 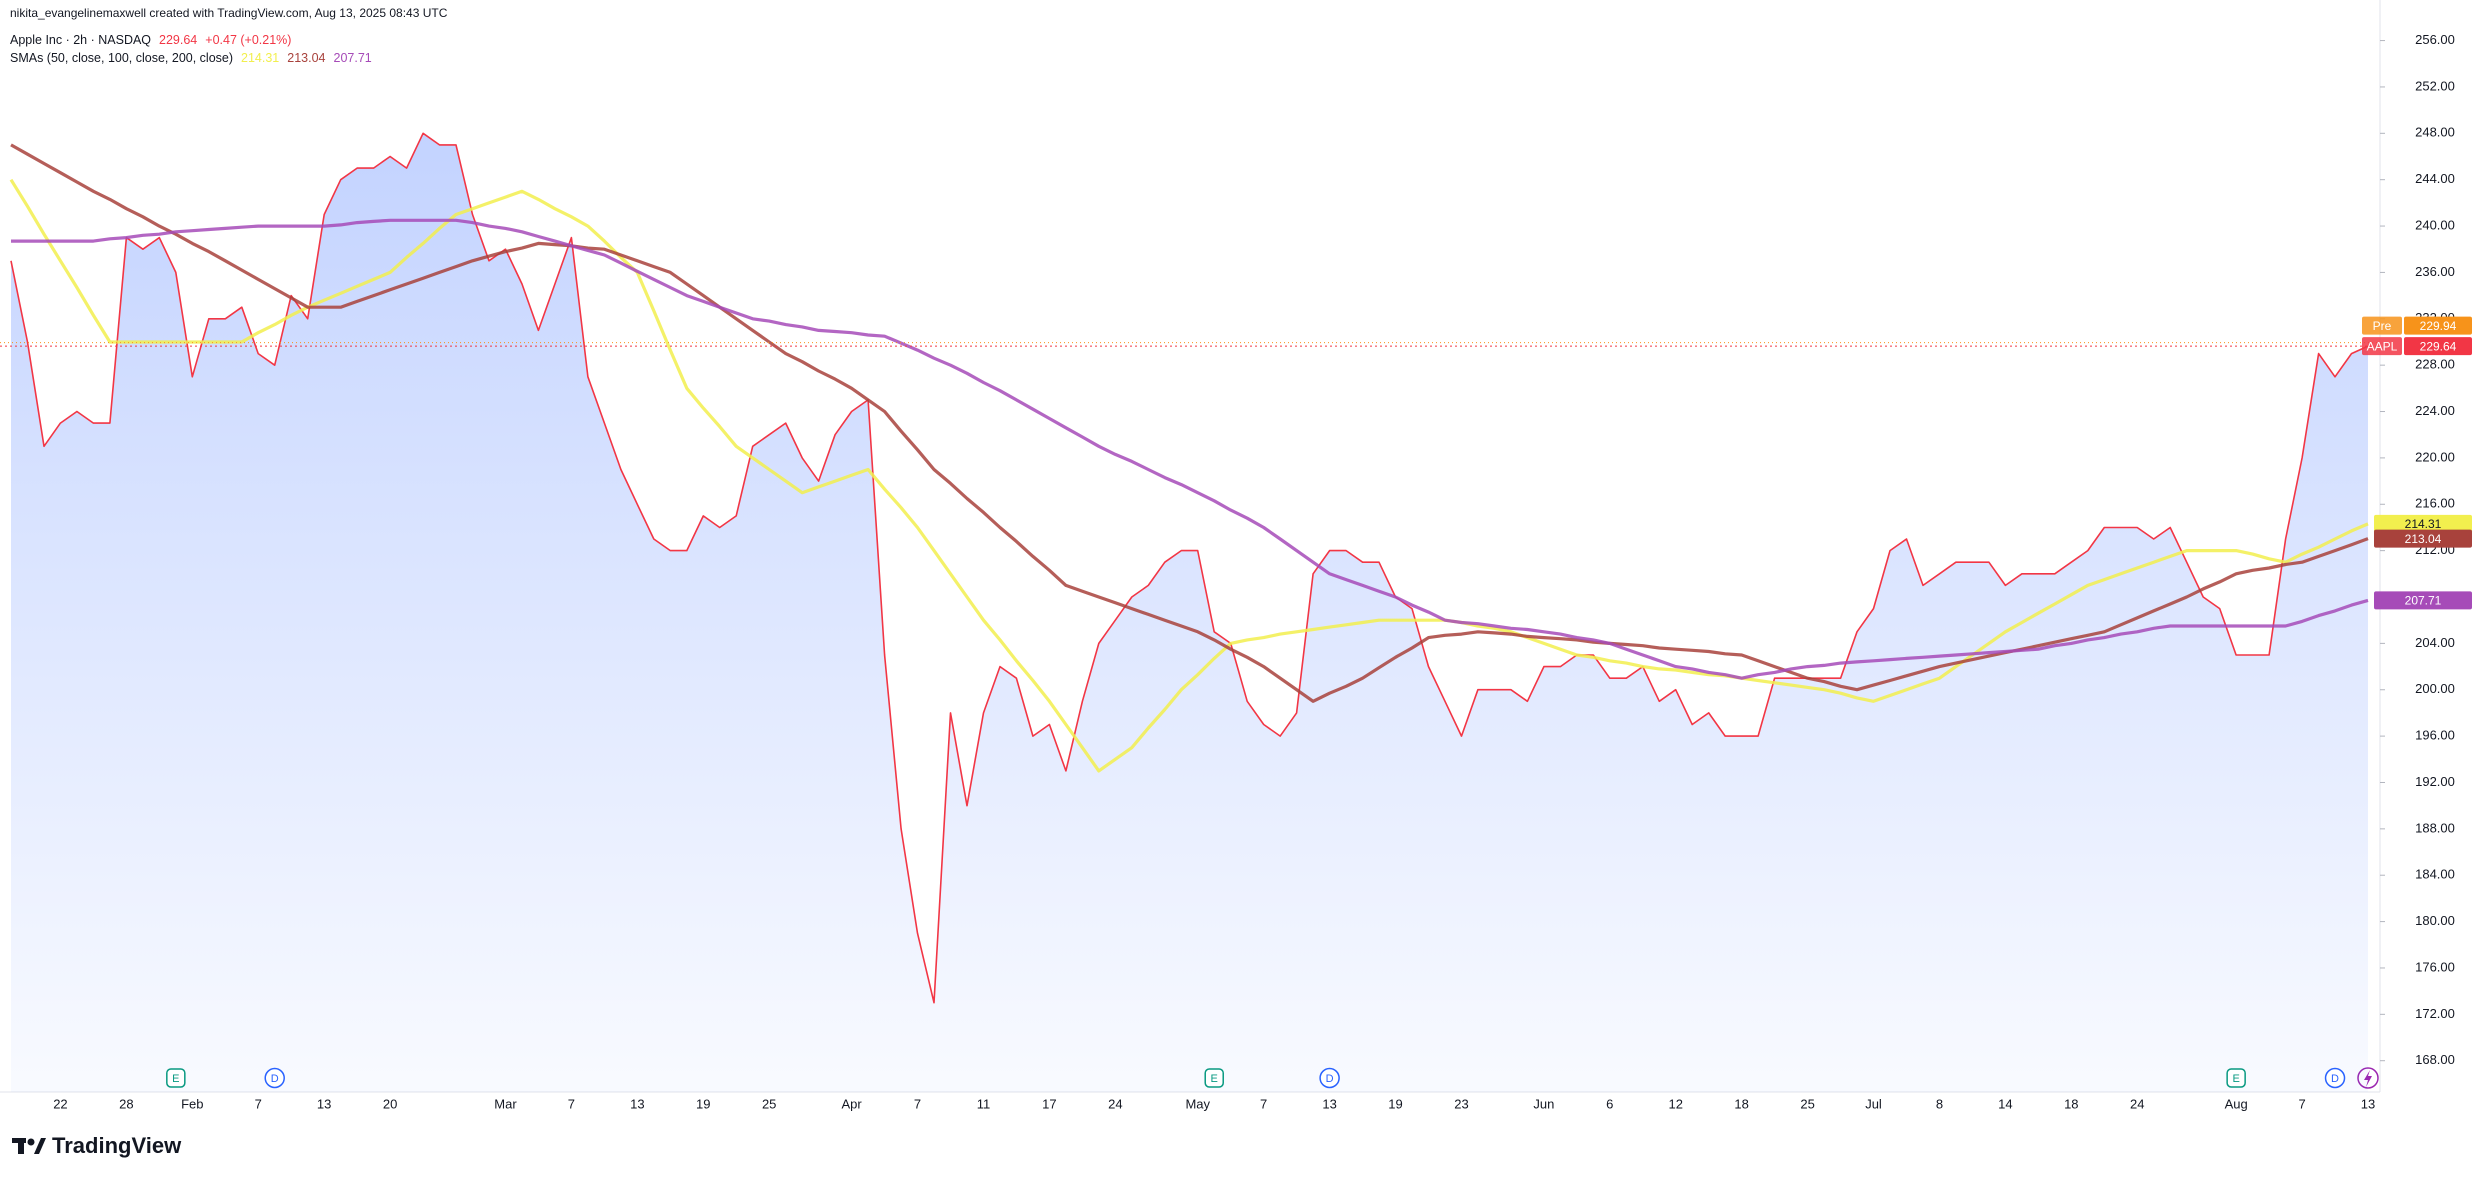 What do you see at coordinates (1873, 1103) in the screenshot?
I see `x-tick-label: Jul` at bounding box center [1873, 1103].